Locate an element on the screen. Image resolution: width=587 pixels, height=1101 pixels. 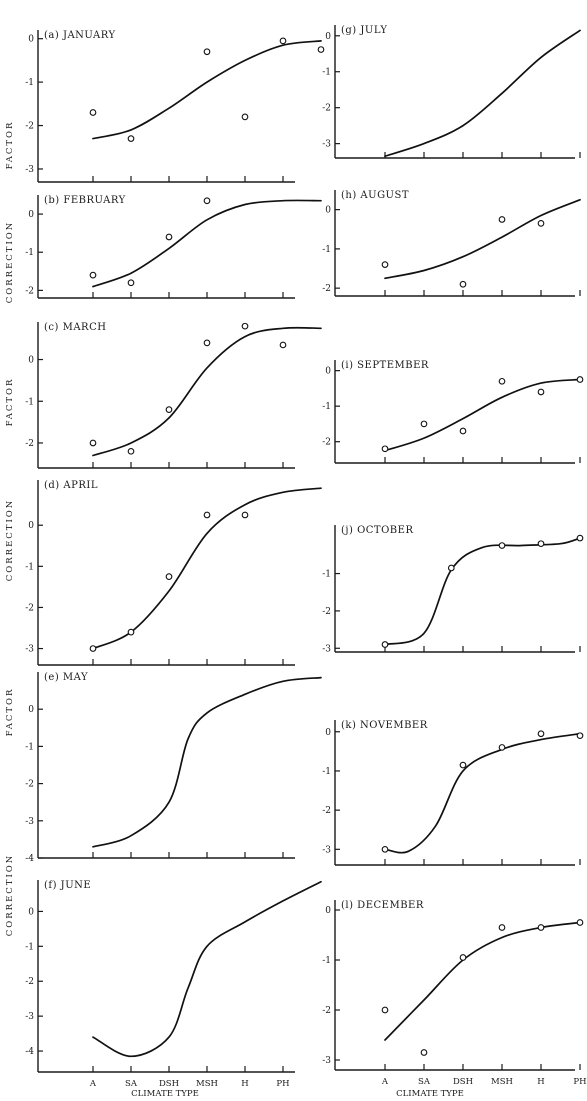
panel-5: 0 -1 -2 -3 -4 (e) MAY is located at coordinates (173, 768).